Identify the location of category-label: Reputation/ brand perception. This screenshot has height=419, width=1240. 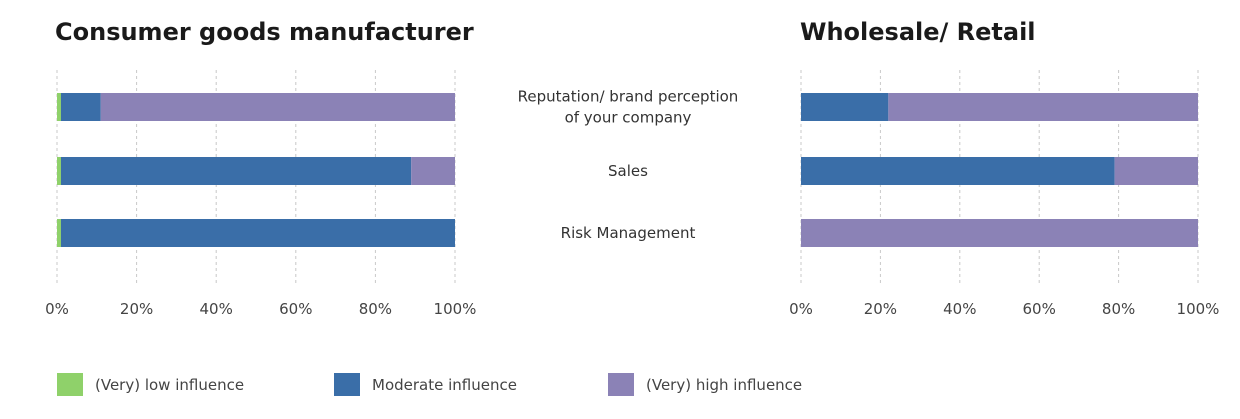
(628, 97).